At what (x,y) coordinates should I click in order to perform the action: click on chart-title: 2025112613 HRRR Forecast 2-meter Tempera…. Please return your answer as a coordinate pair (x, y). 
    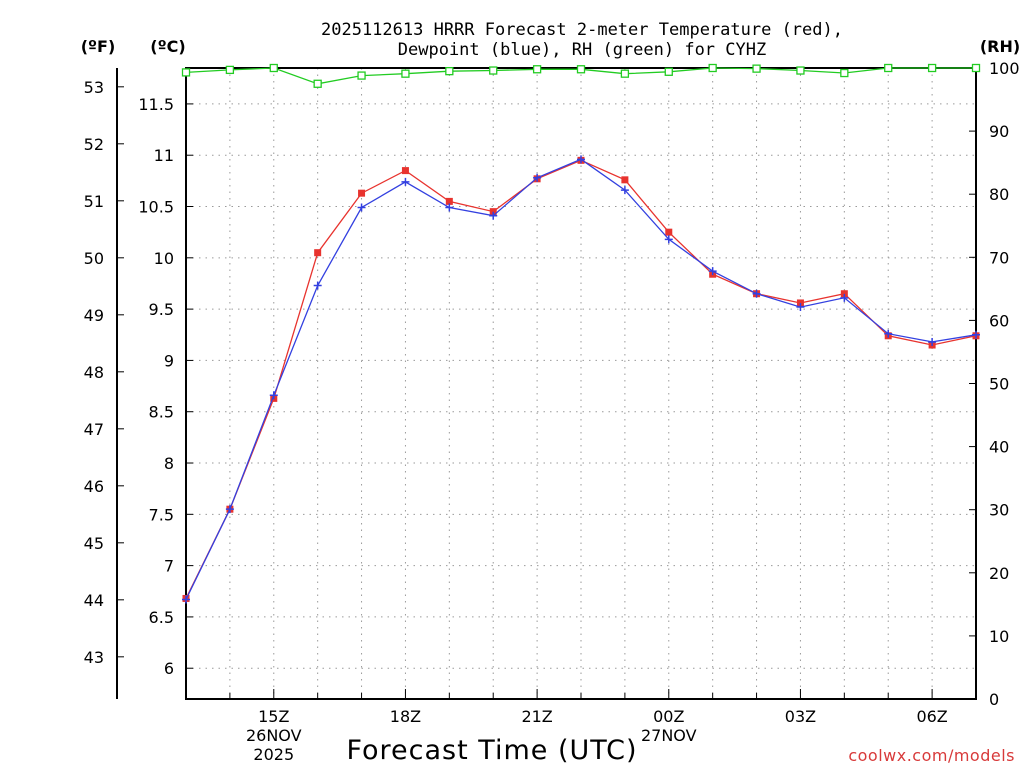
    Looking at the image, I should click on (582, 40).